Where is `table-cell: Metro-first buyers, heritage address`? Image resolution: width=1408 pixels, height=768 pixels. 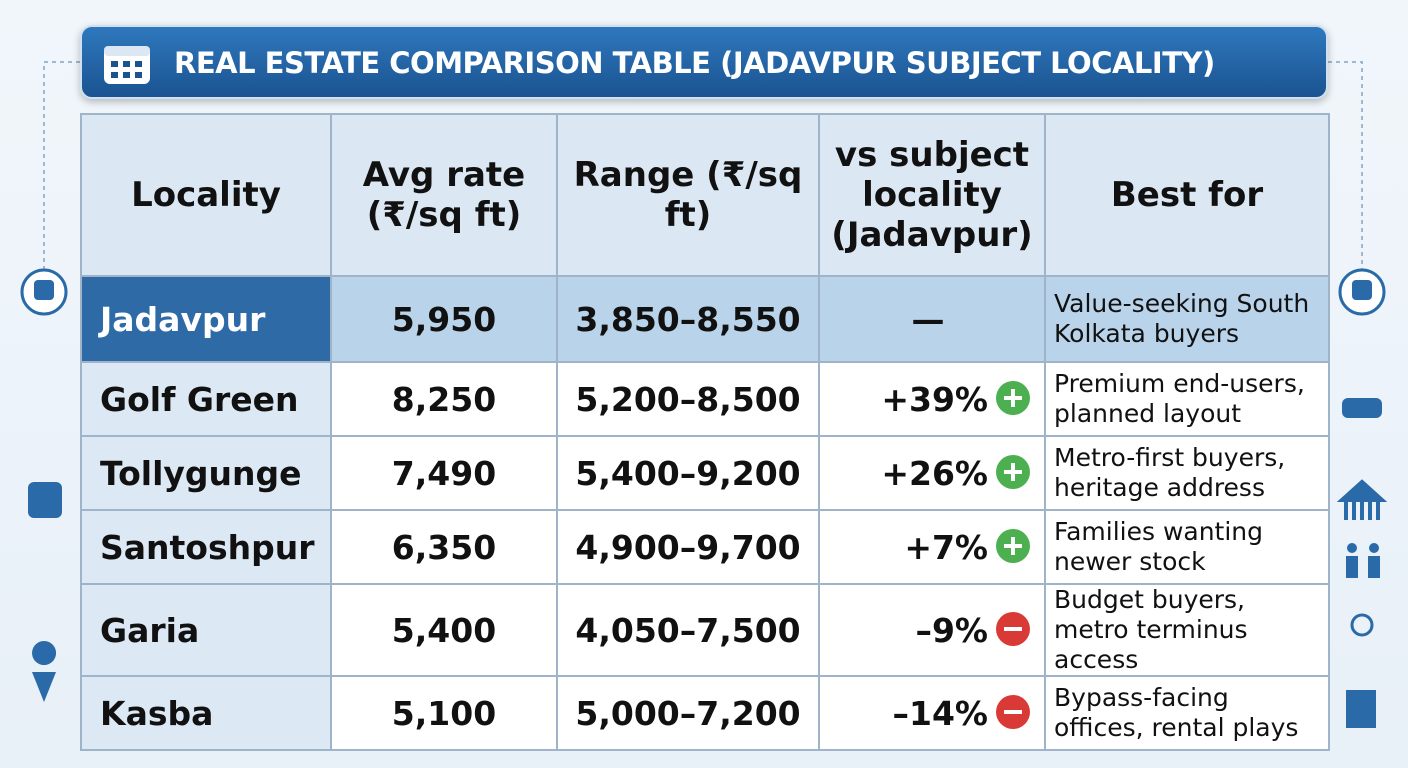
table-cell: Metro-first buyers, heritage address is located at coordinates (1187, 473).